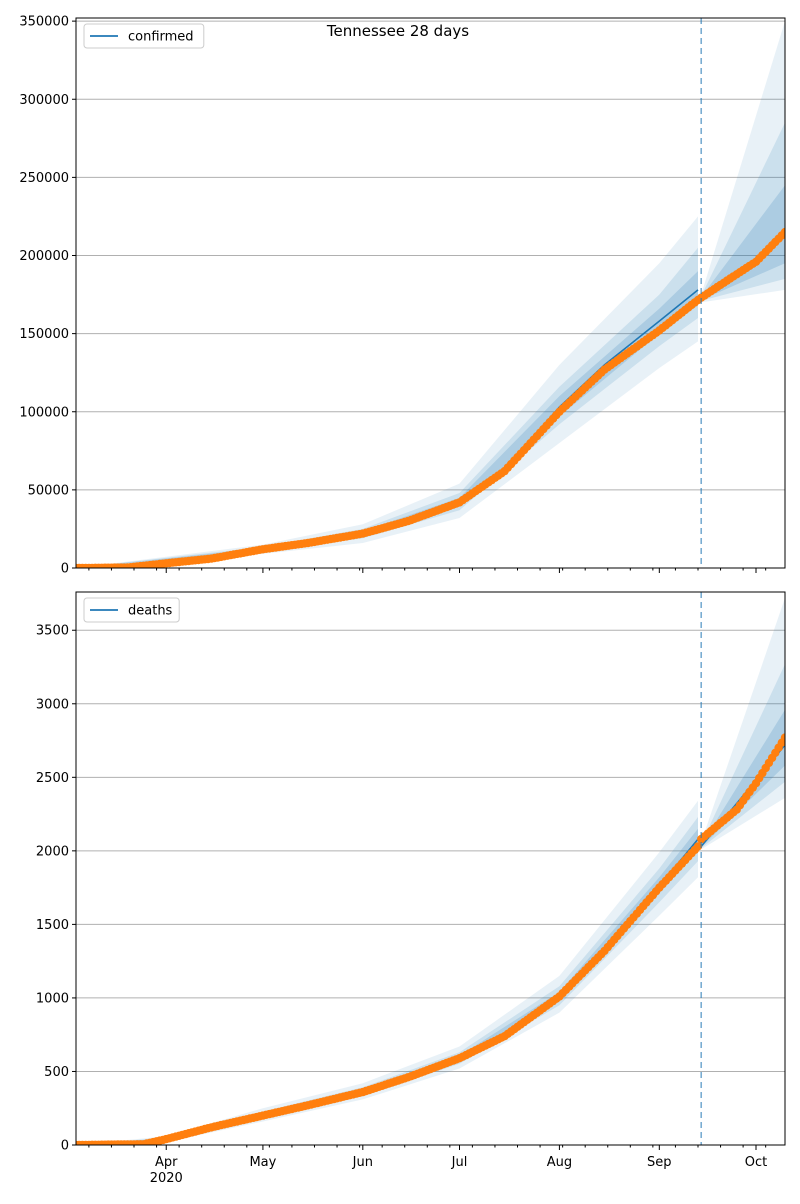 This screenshot has width=800, height=1204. Describe the element at coordinates (48, 490) in the screenshot. I see `y-tick-label: 50000` at that location.